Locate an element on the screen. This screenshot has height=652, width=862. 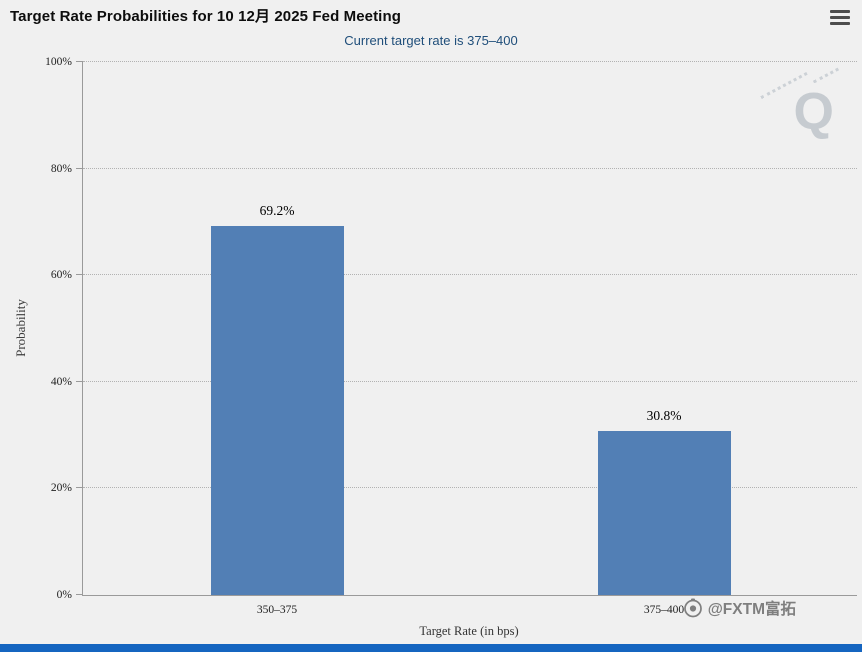
y-tick-label: 20% is located at coordinates (61, 488).